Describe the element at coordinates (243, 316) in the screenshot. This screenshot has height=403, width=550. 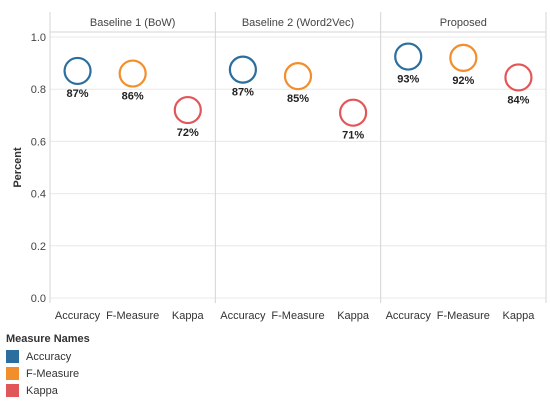
I see `category-label-1-0: Accuracy` at that location.